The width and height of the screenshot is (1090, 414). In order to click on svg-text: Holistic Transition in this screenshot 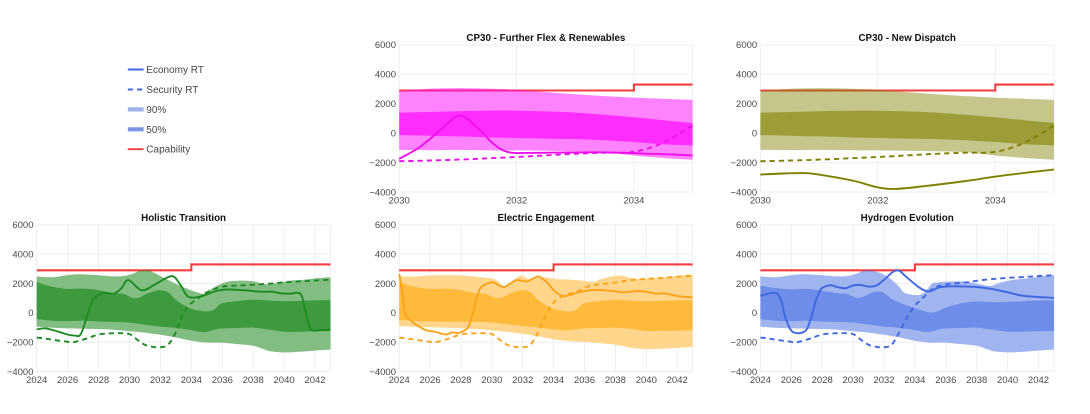, I will do `click(183, 218)`.